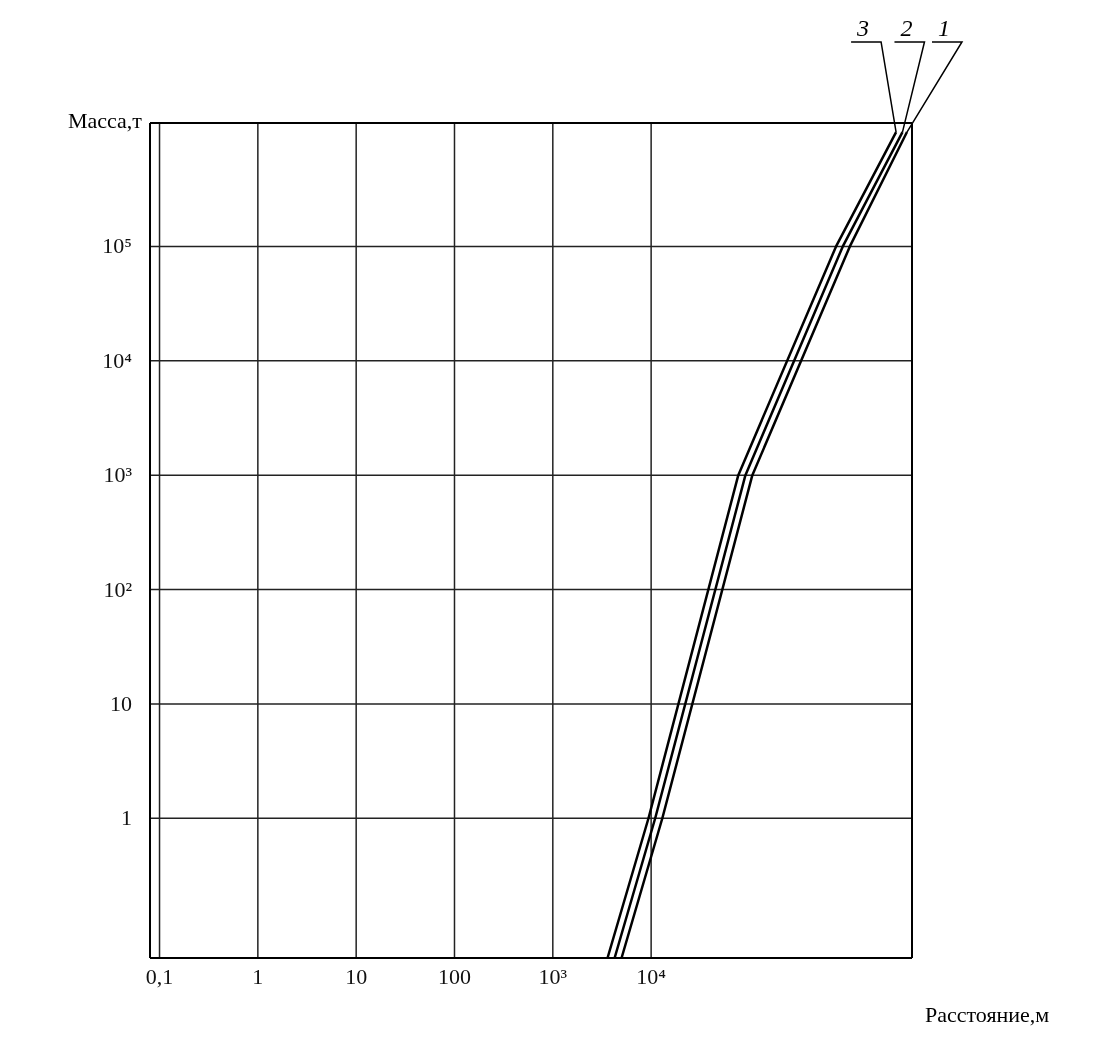 The width and height of the screenshot is (1107, 1047). I want to click on text: 2, so click(906, 28).